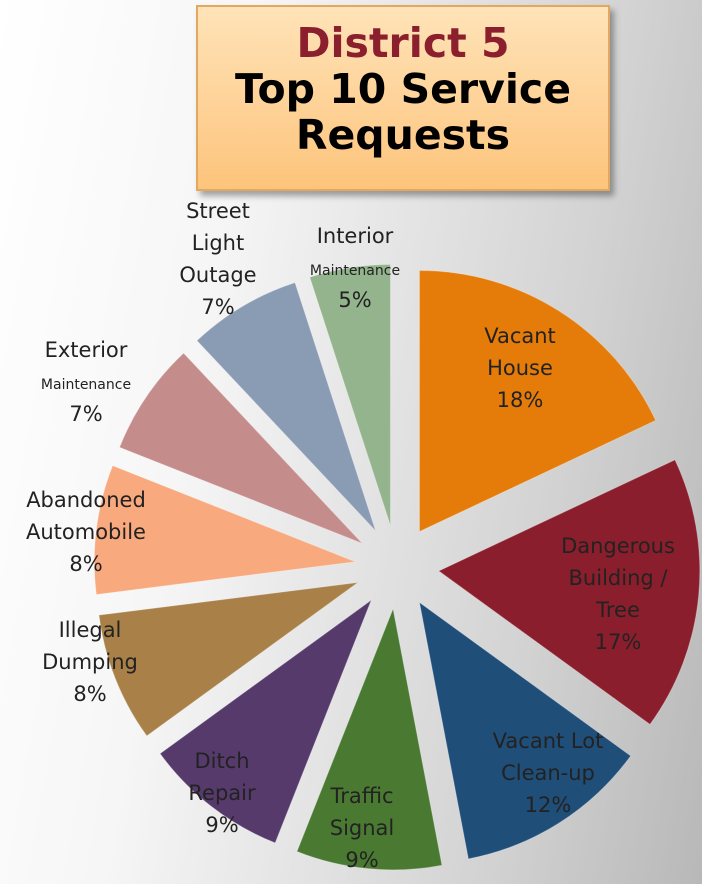  Describe the element at coordinates (222, 793) in the screenshot. I see `slice-label-ditch-repair: Ditch Repair 9%` at that location.